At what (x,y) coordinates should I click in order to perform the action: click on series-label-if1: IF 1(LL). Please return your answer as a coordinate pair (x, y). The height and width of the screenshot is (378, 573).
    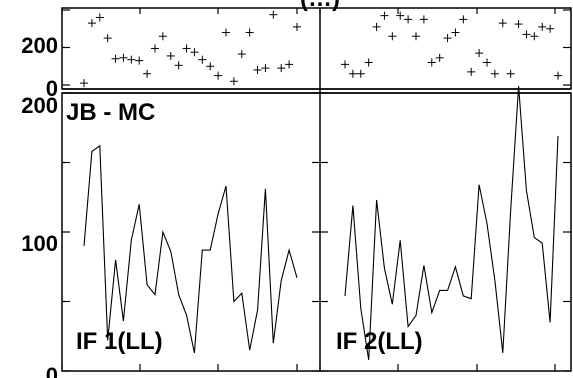
    Looking at the image, I should click on (119, 341).